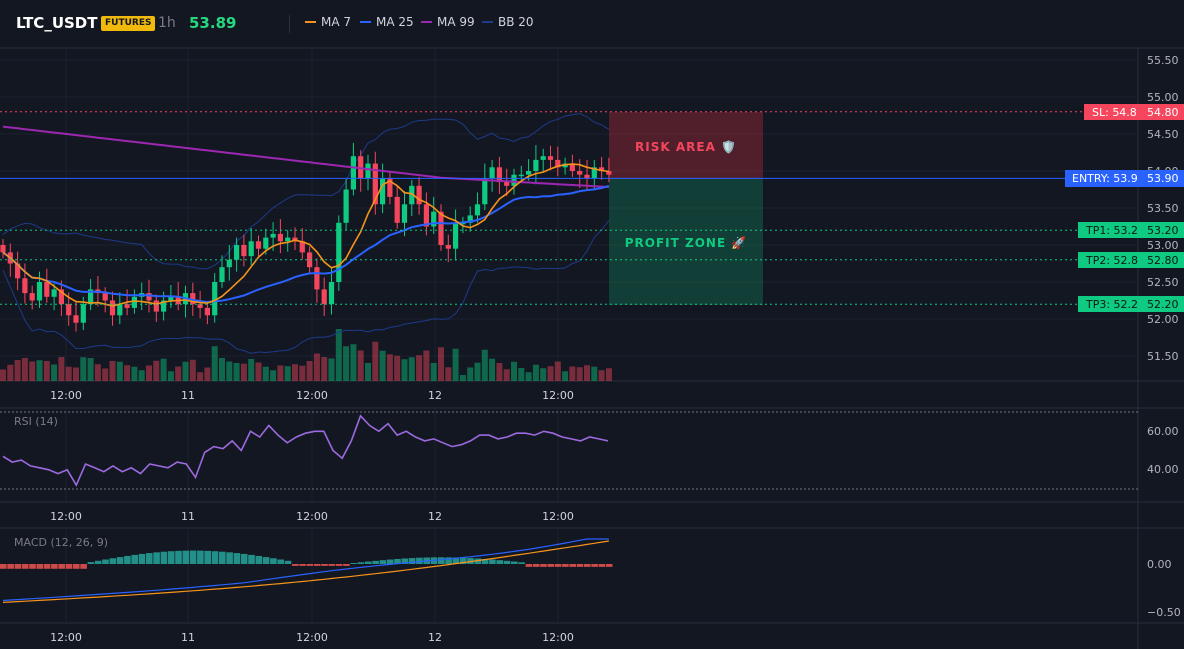  Describe the element at coordinates (508, 22) in the screenshot. I see `legend-bb20: BB 20` at that location.